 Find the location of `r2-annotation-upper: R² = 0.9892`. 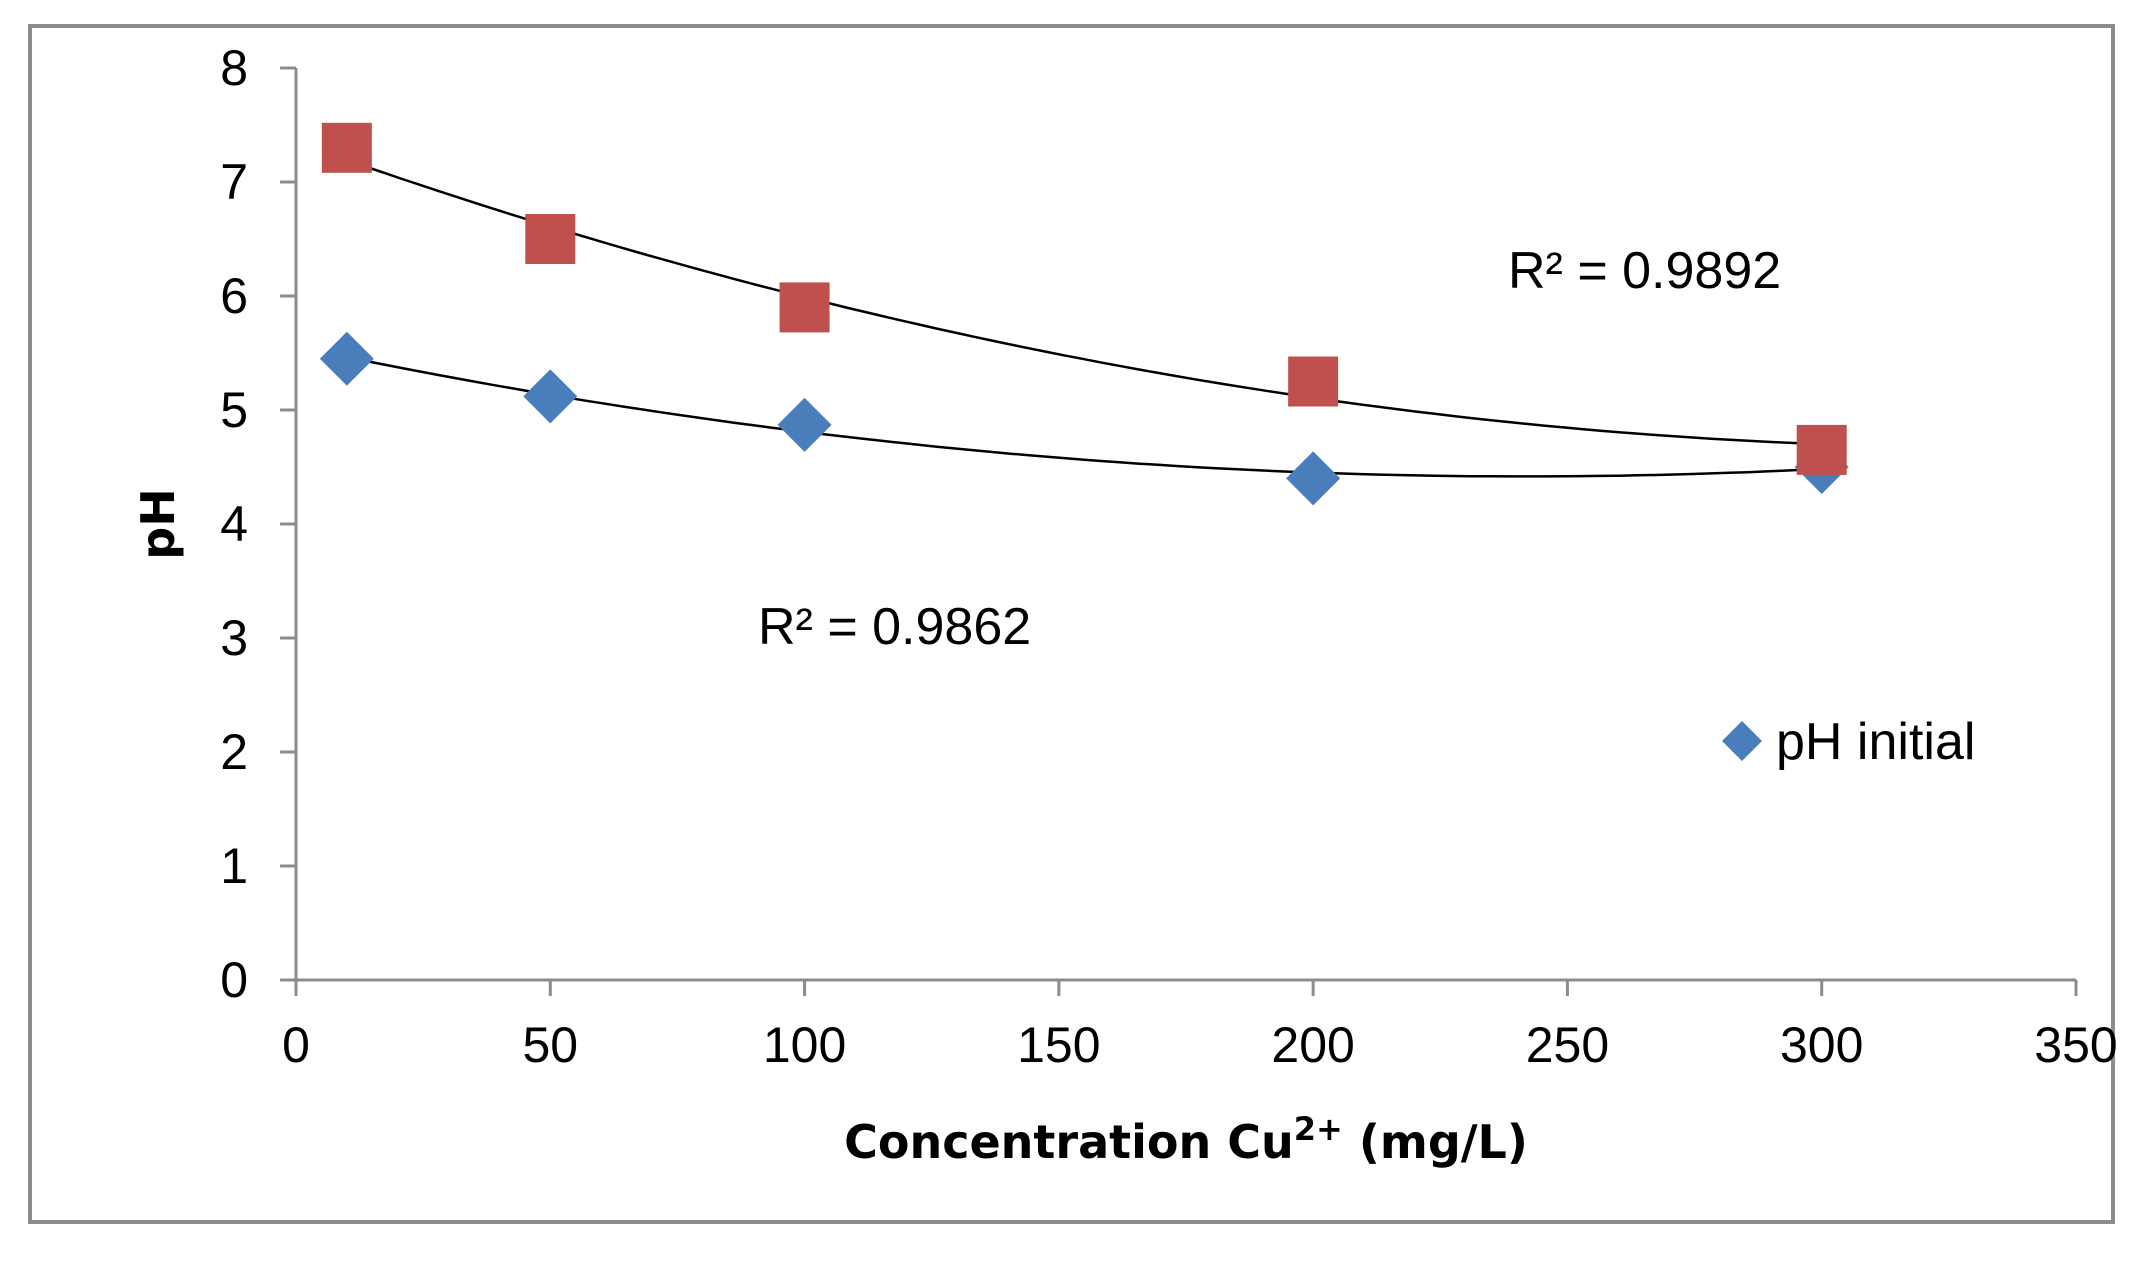

r2-annotation-upper: R² = 0.9892 is located at coordinates (1644, 271).